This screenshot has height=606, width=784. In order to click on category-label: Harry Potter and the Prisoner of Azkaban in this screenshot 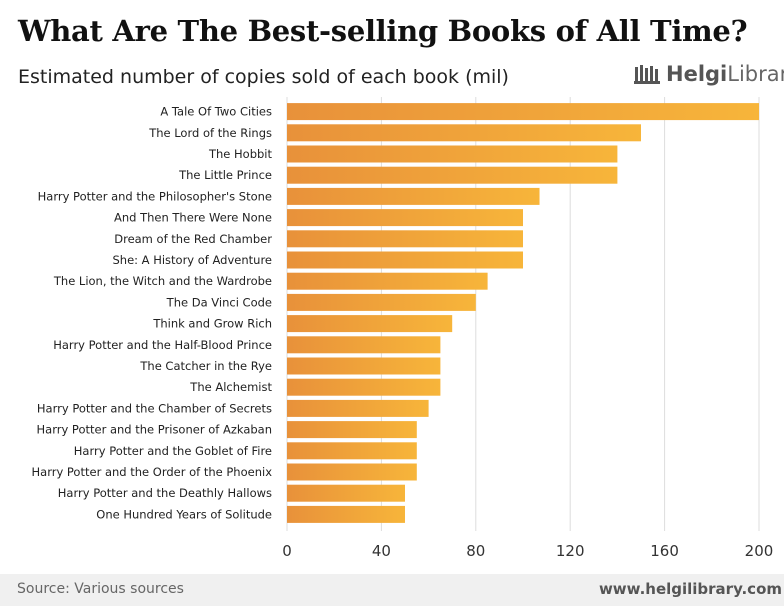, I will do `click(154, 430)`.